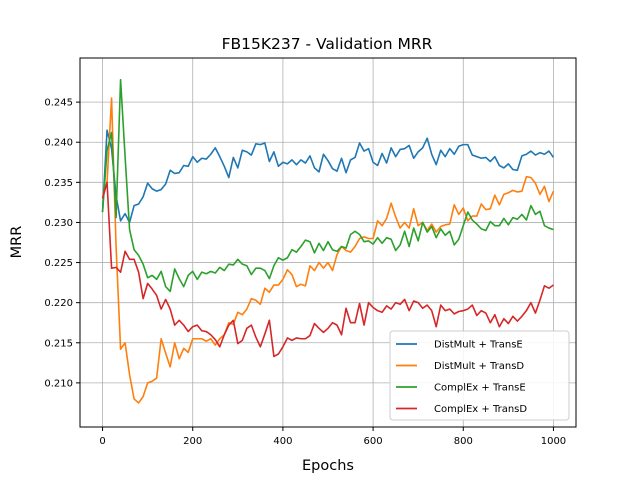 The image size is (640, 480). Describe the element at coordinates (58, 223) in the screenshot. I see `y-tick-label: 0.230` at that location.